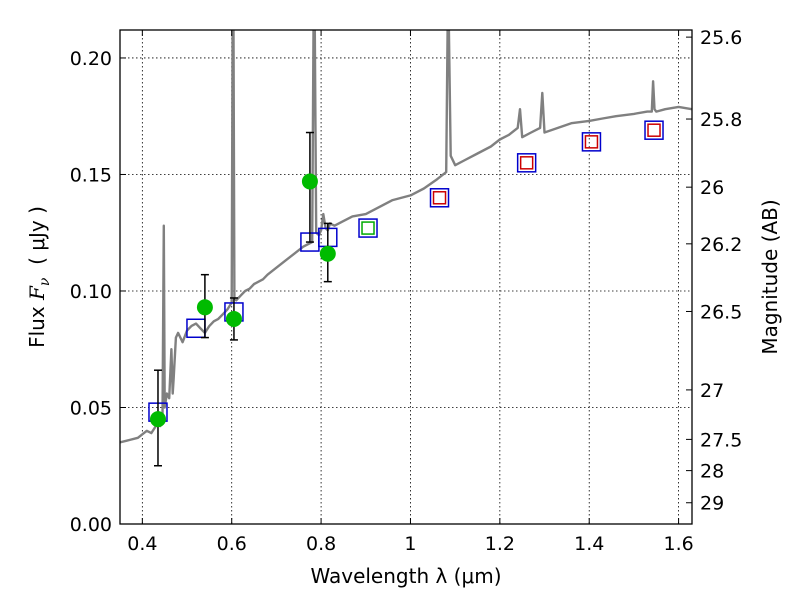 This screenshot has height=600, width=800. I want to click on y-axis-label: Flux Fν ( μJy ), so click(39, 277).